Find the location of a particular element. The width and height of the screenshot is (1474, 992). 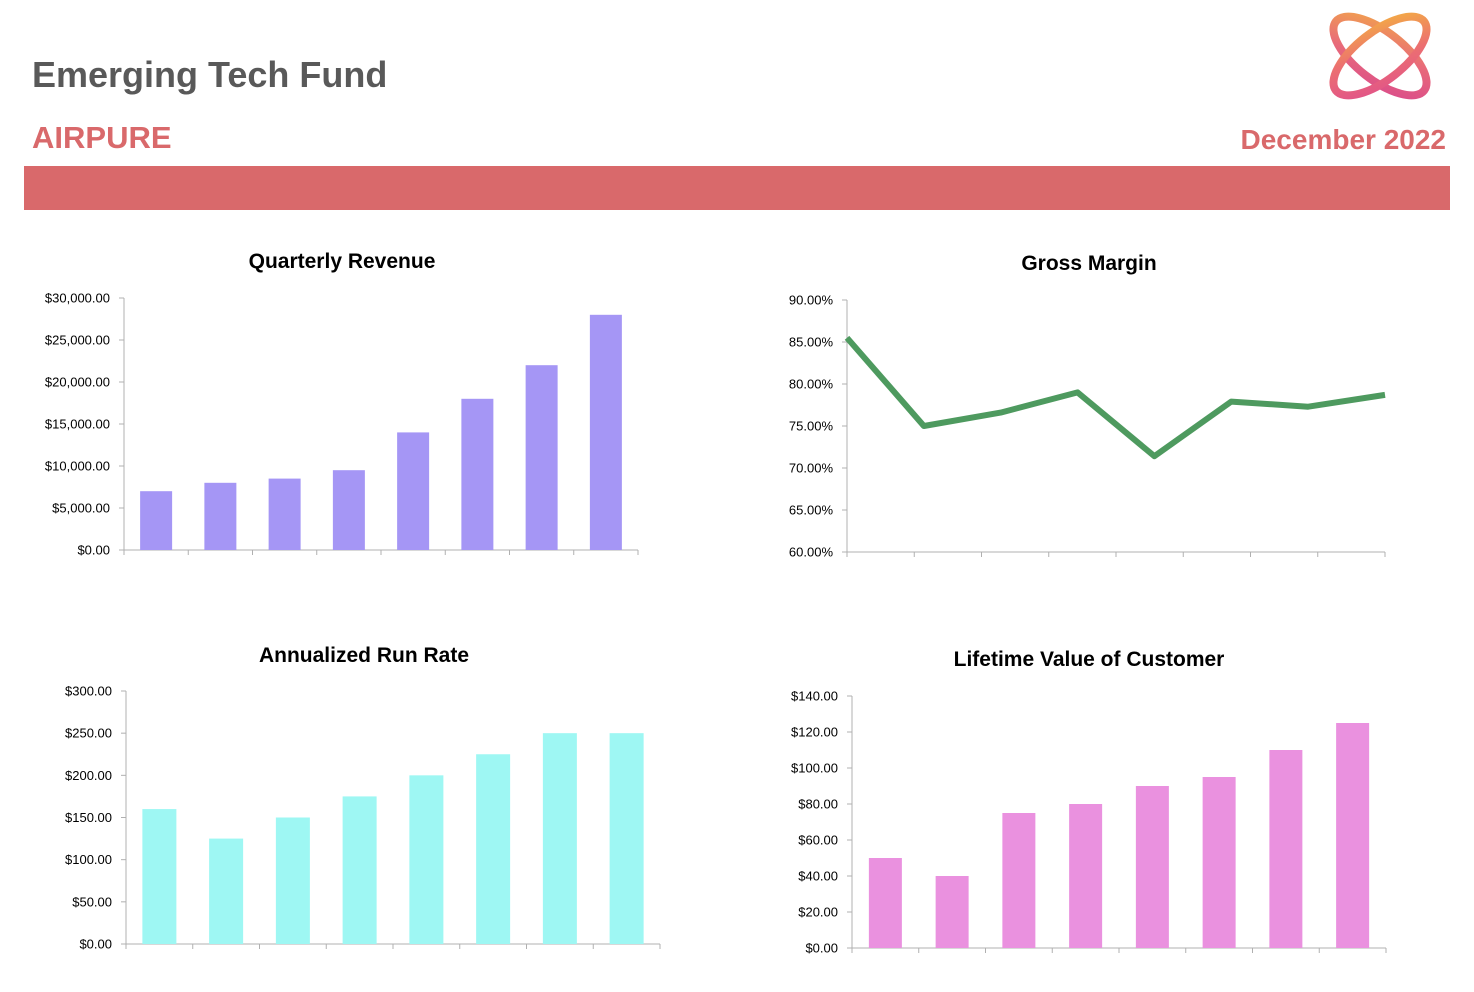

quarterly-revenue-y-tick-label: $30,000.00 is located at coordinates (77, 298).